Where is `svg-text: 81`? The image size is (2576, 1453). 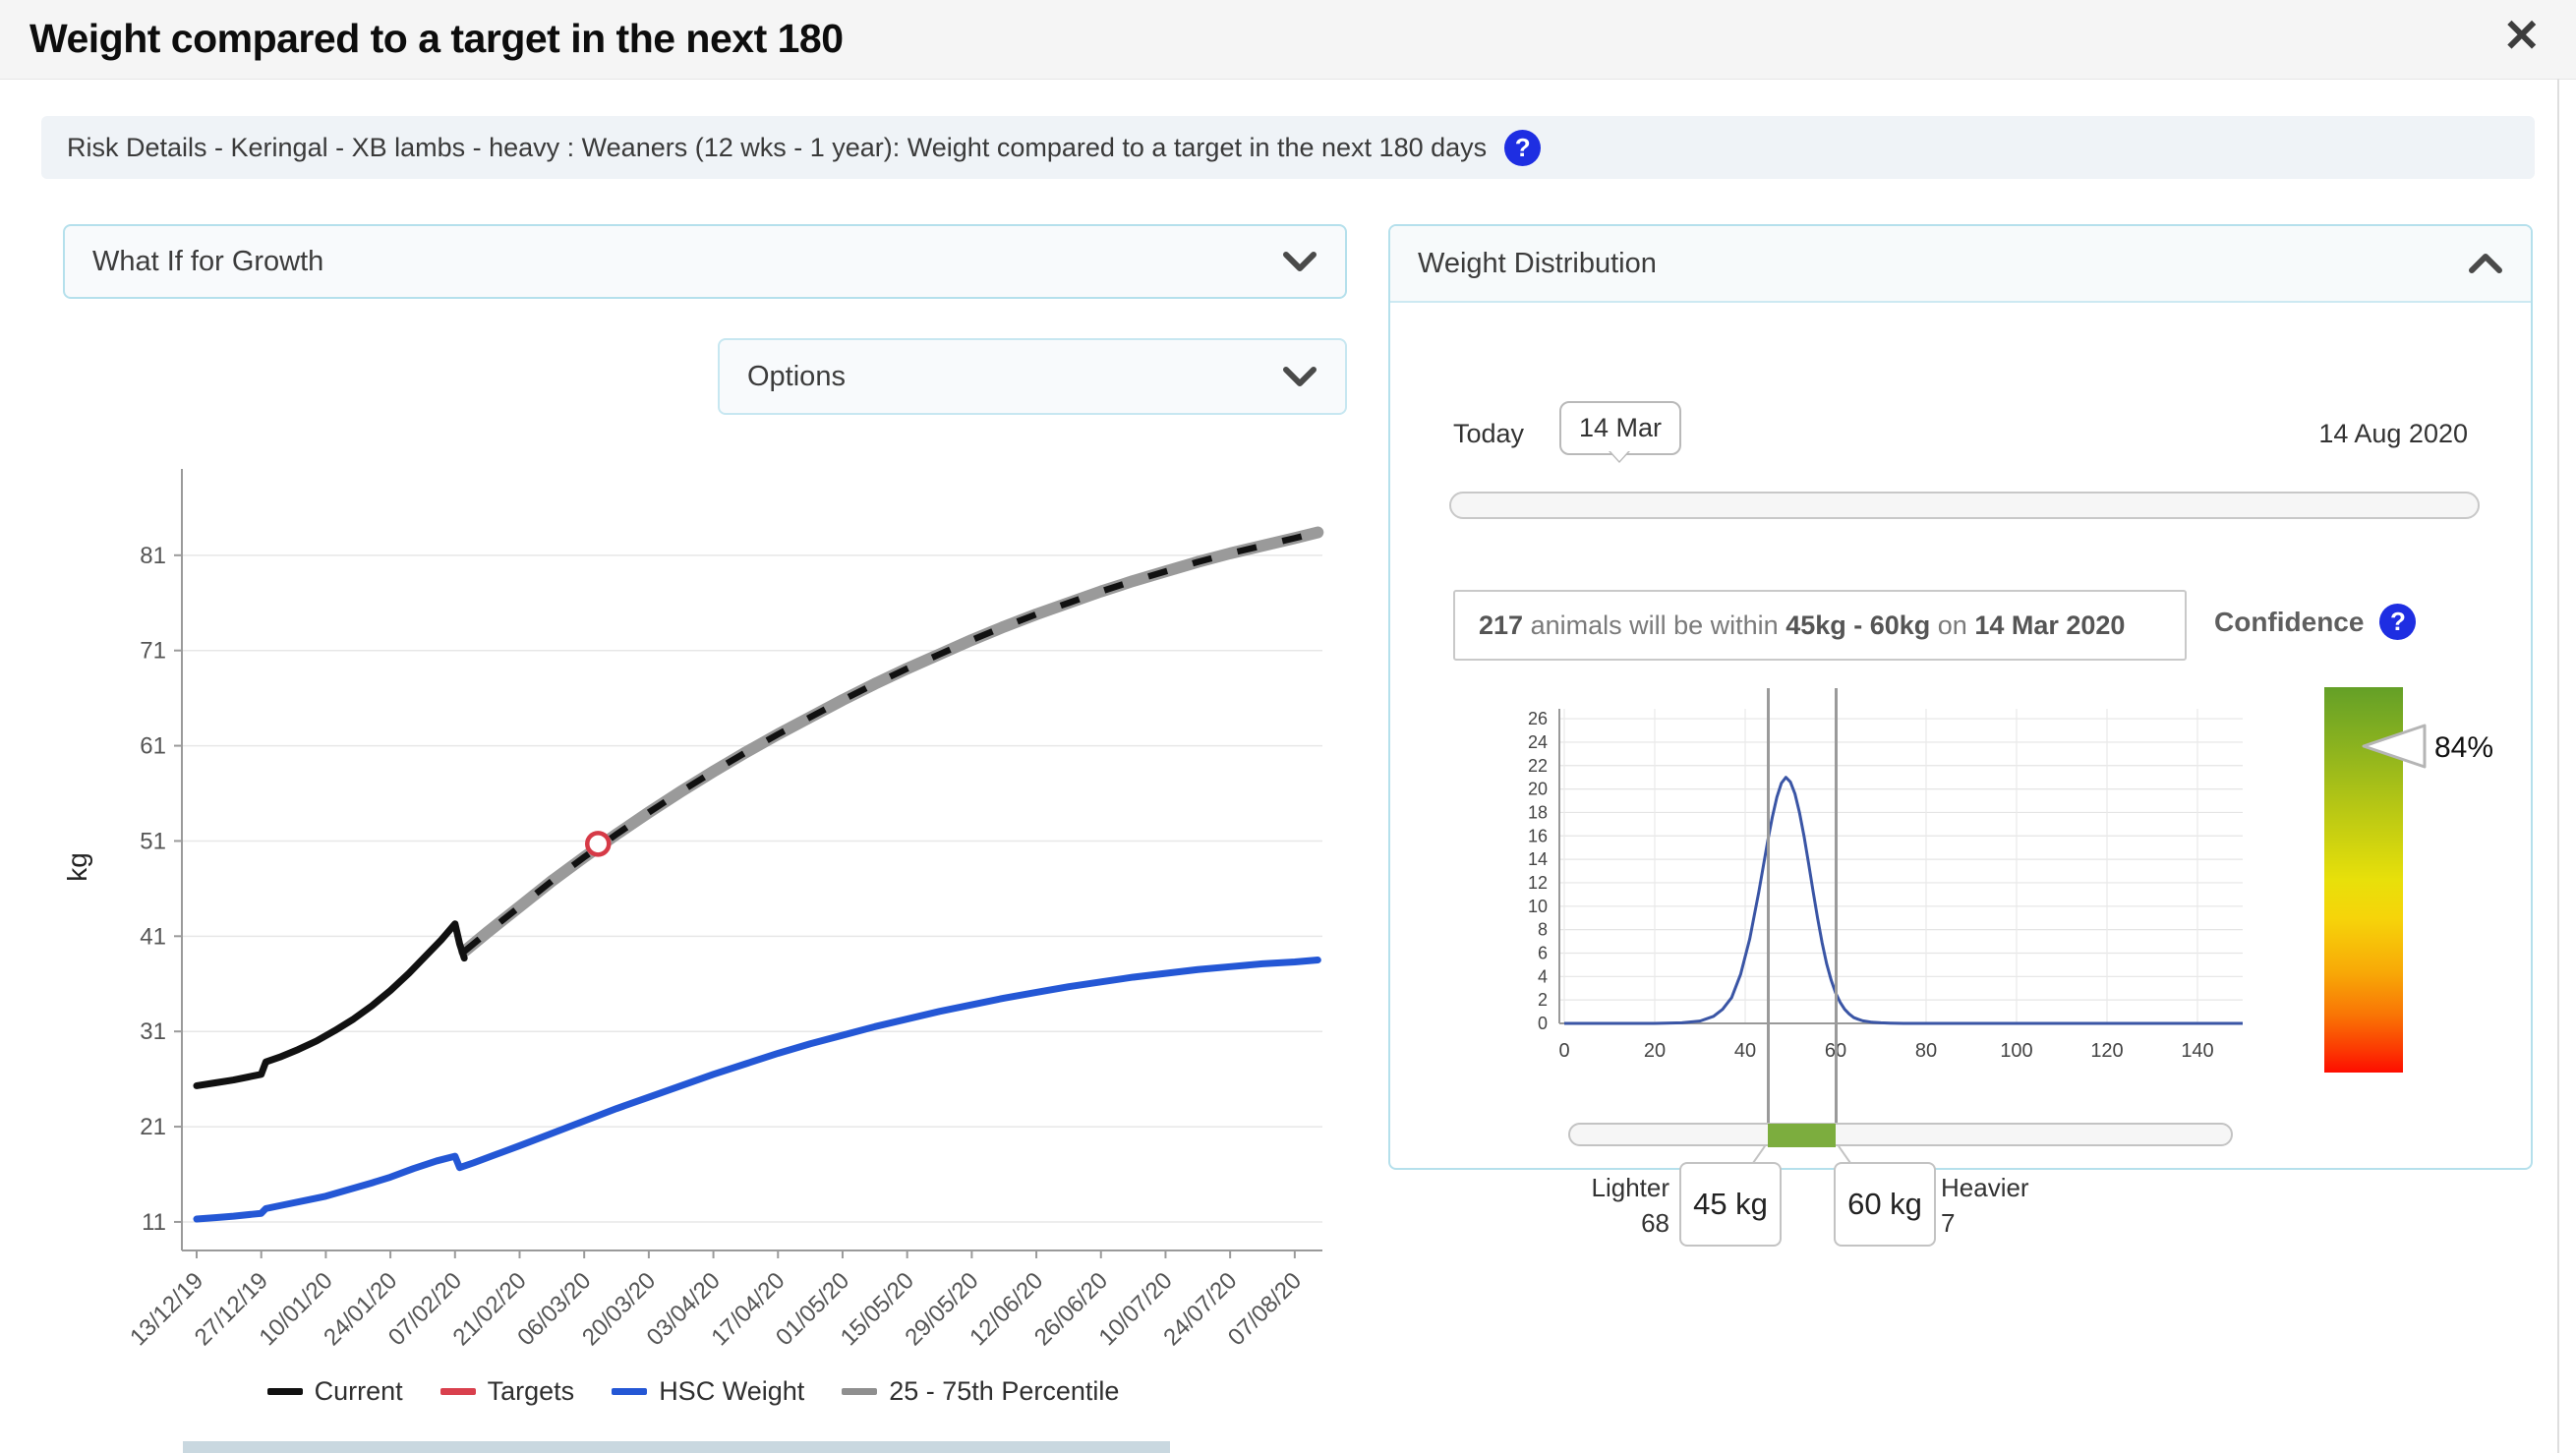 svg-text: 81 is located at coordinates (153, 556).